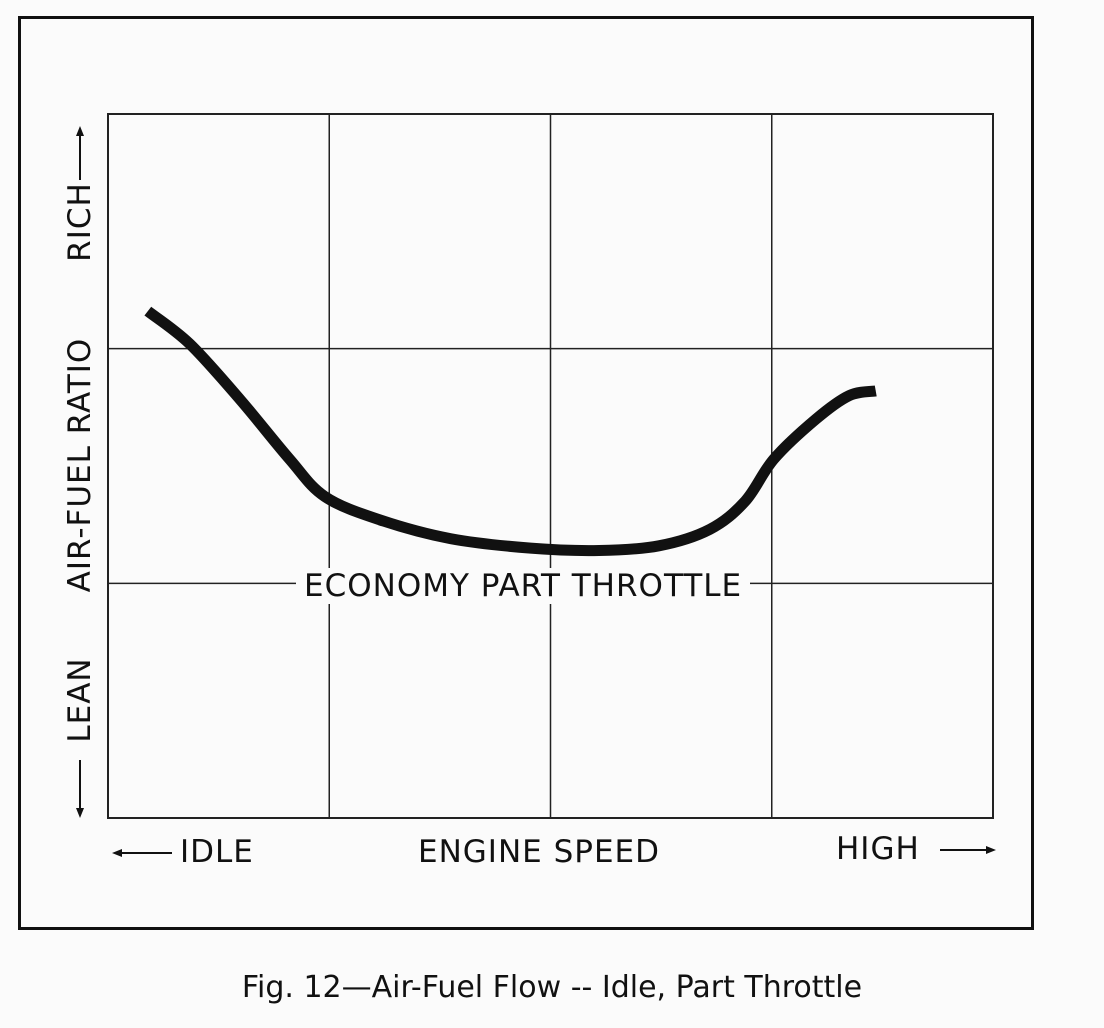  What do you see at coordinates (117, 853) in the screenshot?
I see `arrow-head-left` at bounding box center [117, 853].